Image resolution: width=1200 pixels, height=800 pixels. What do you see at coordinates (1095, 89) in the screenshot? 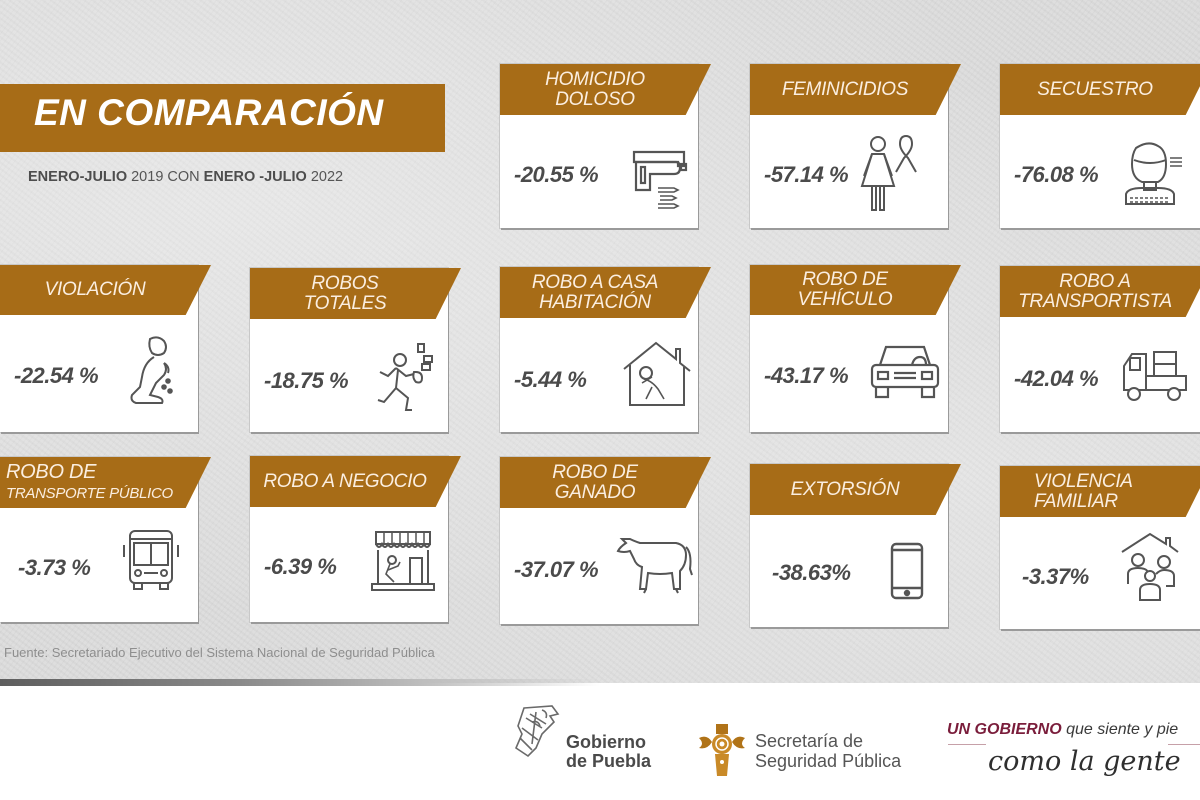
I see `card-label: SECUESTRO` at bounding box center [1095, 89].